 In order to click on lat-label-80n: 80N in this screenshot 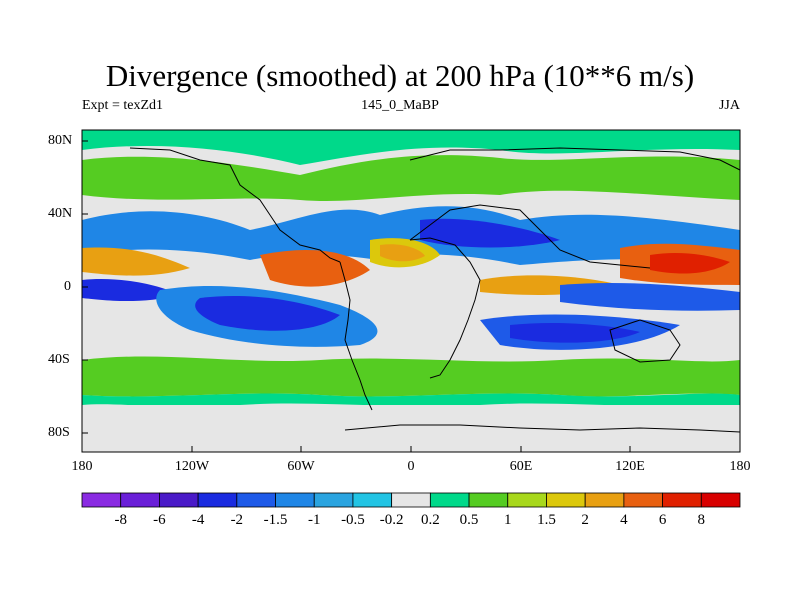, I will do `click(60, 140)`.